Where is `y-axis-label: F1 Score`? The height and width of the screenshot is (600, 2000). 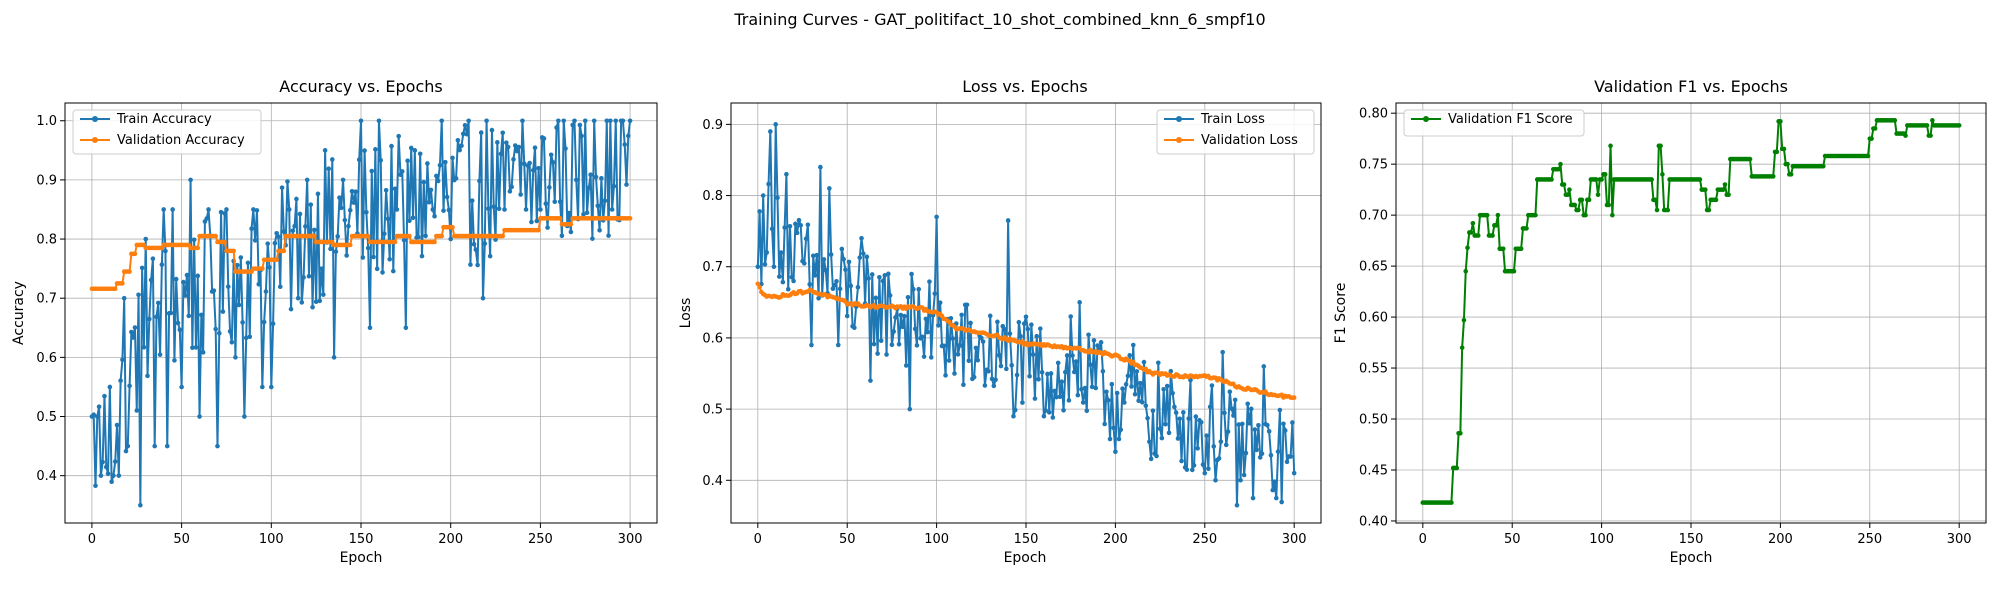 y-axis-label: F1 Score is located at coordinates (1341, 313).